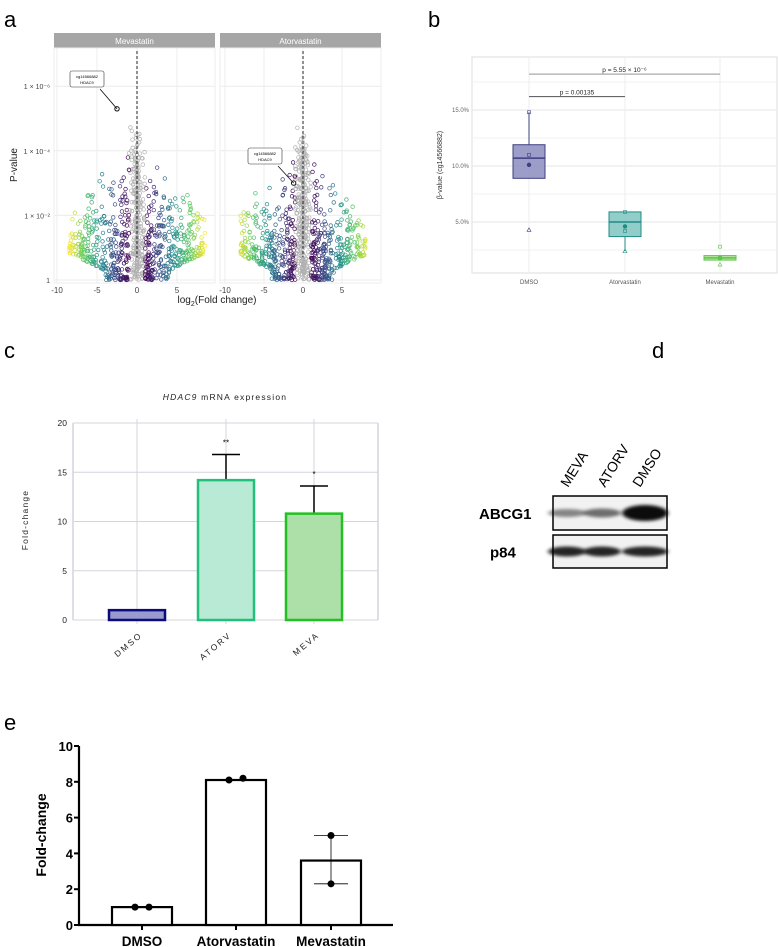  What do you see at coordinates (331, 884) in the screenshot?
I see `data-point` at bounding box center [331, 884].